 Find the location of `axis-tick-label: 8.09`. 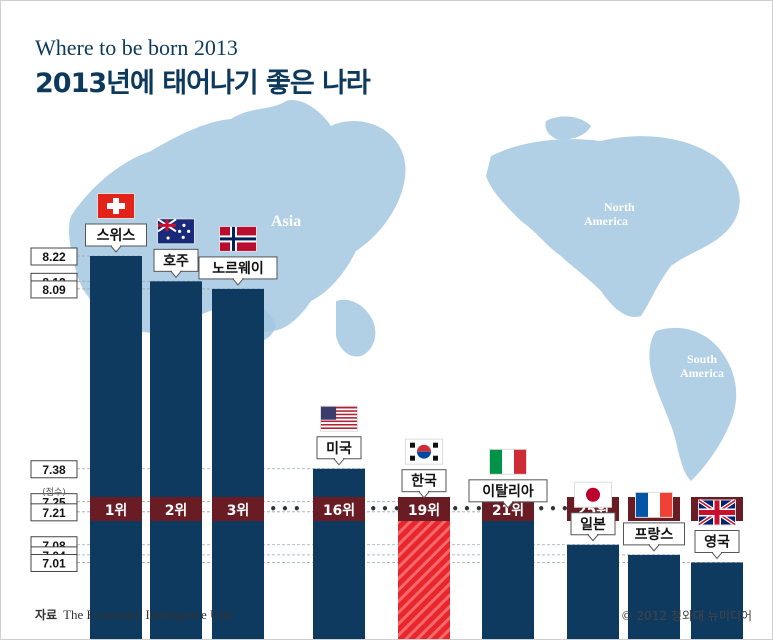

axis-tick-label: 8.09 is located at coordinates (54, 290).